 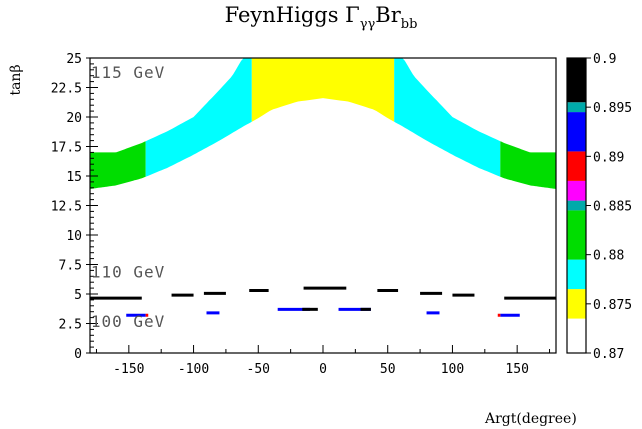 What do you see at coordinates (608, 157) in the screenshot?
I see `colorbar-tick-label-4: 0.89` at bounding box center [608, 157].